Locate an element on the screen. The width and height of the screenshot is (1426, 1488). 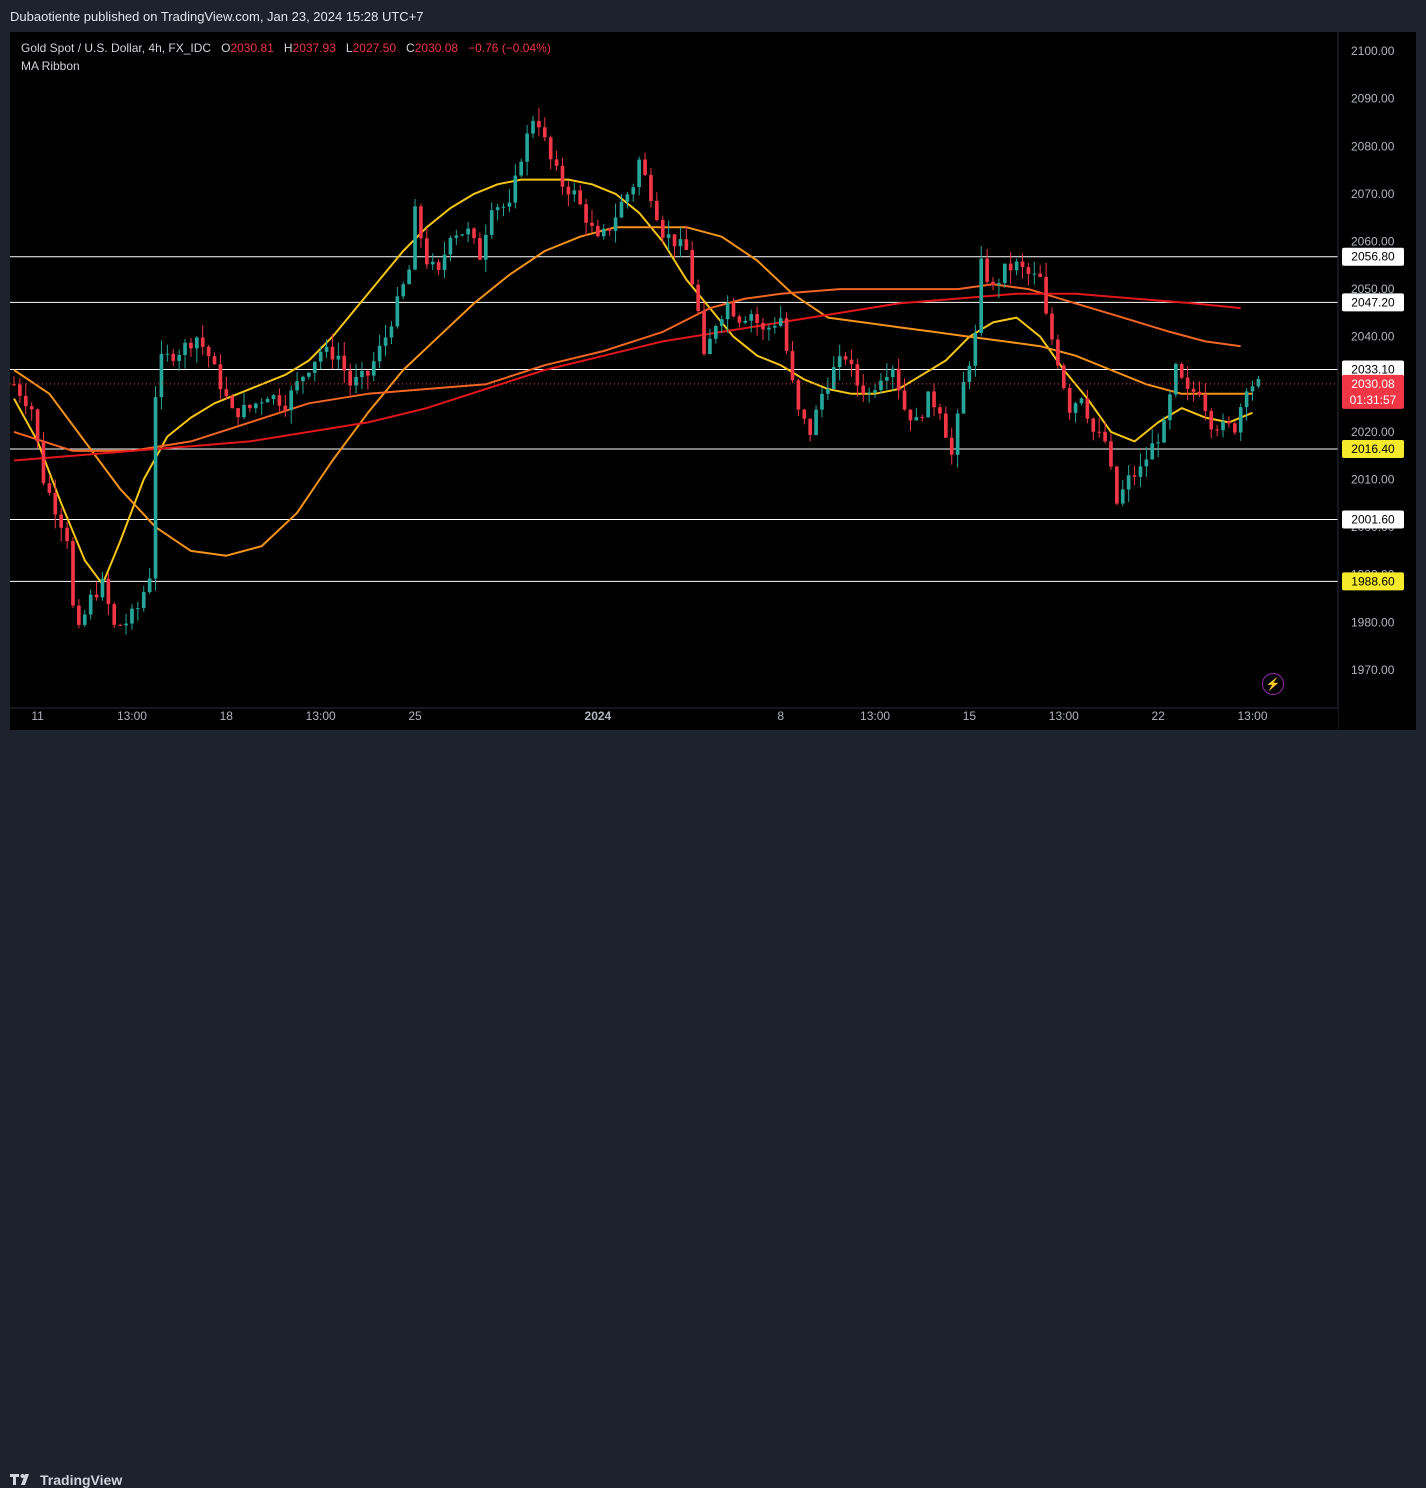
high-value: 2037.93 is located at coordinates (314, 48).